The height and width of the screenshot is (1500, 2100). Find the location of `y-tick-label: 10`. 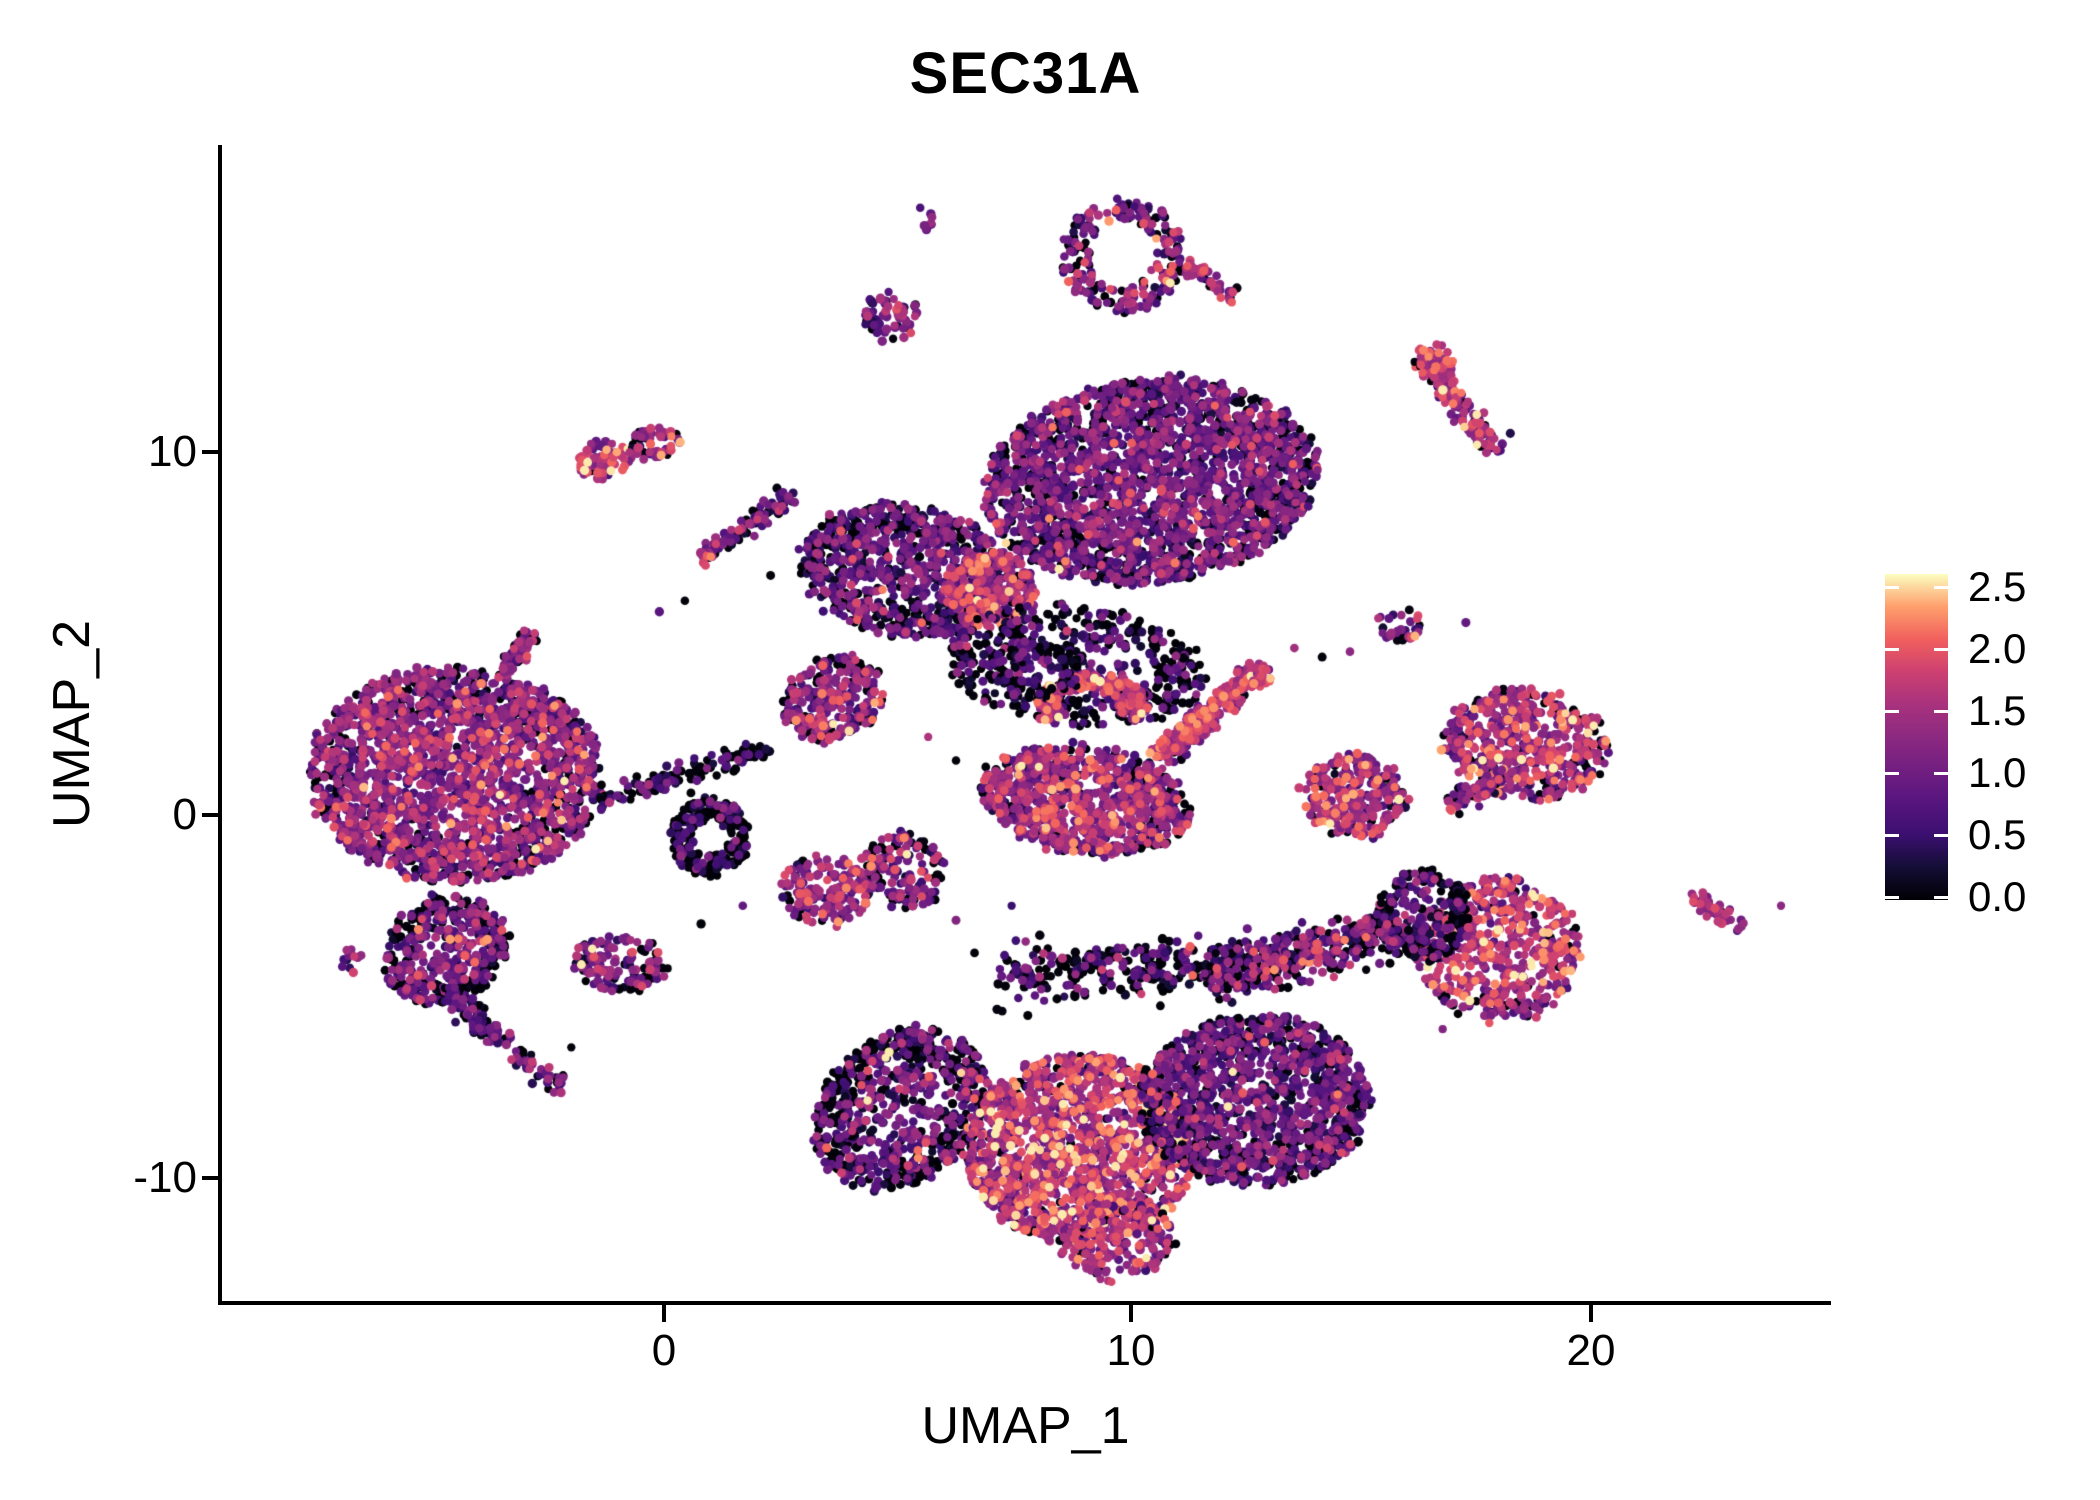

y-tick-label: 10 is located at coordinates (172, 451).